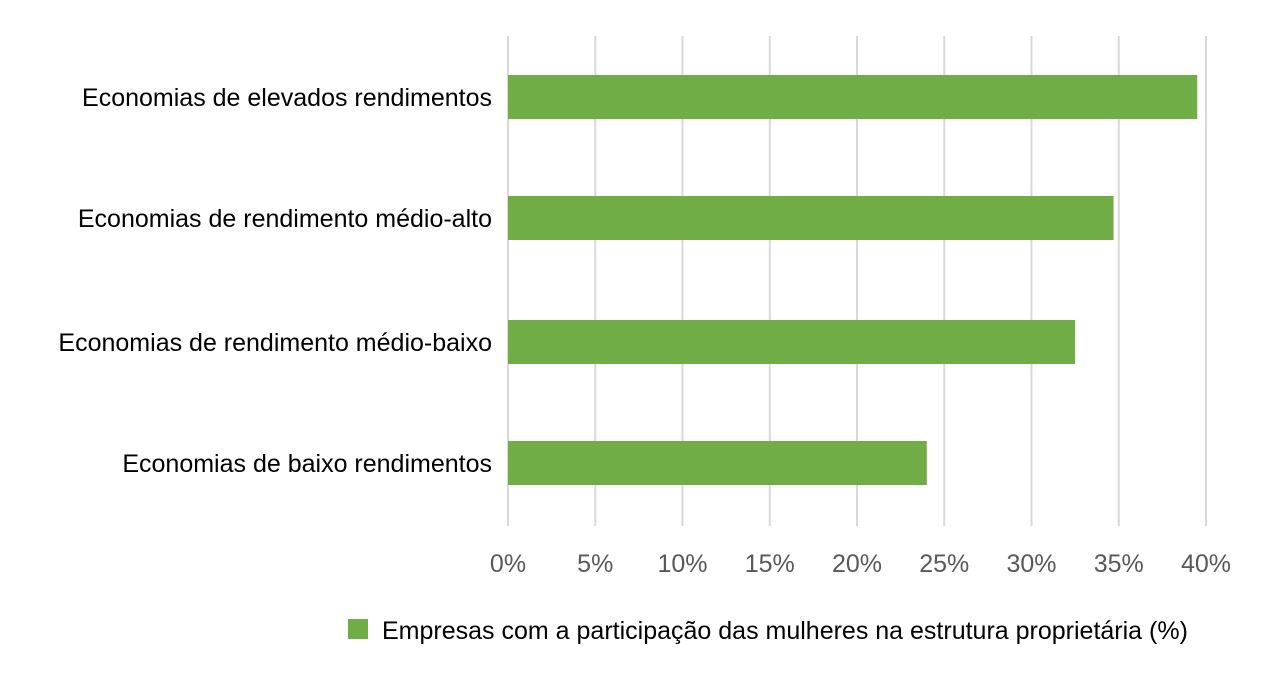 The image size is (1280, 681). Describe the element at coordinates (1031, 564) in the screenshot. I see `x-tick-label: 30%` at that location.